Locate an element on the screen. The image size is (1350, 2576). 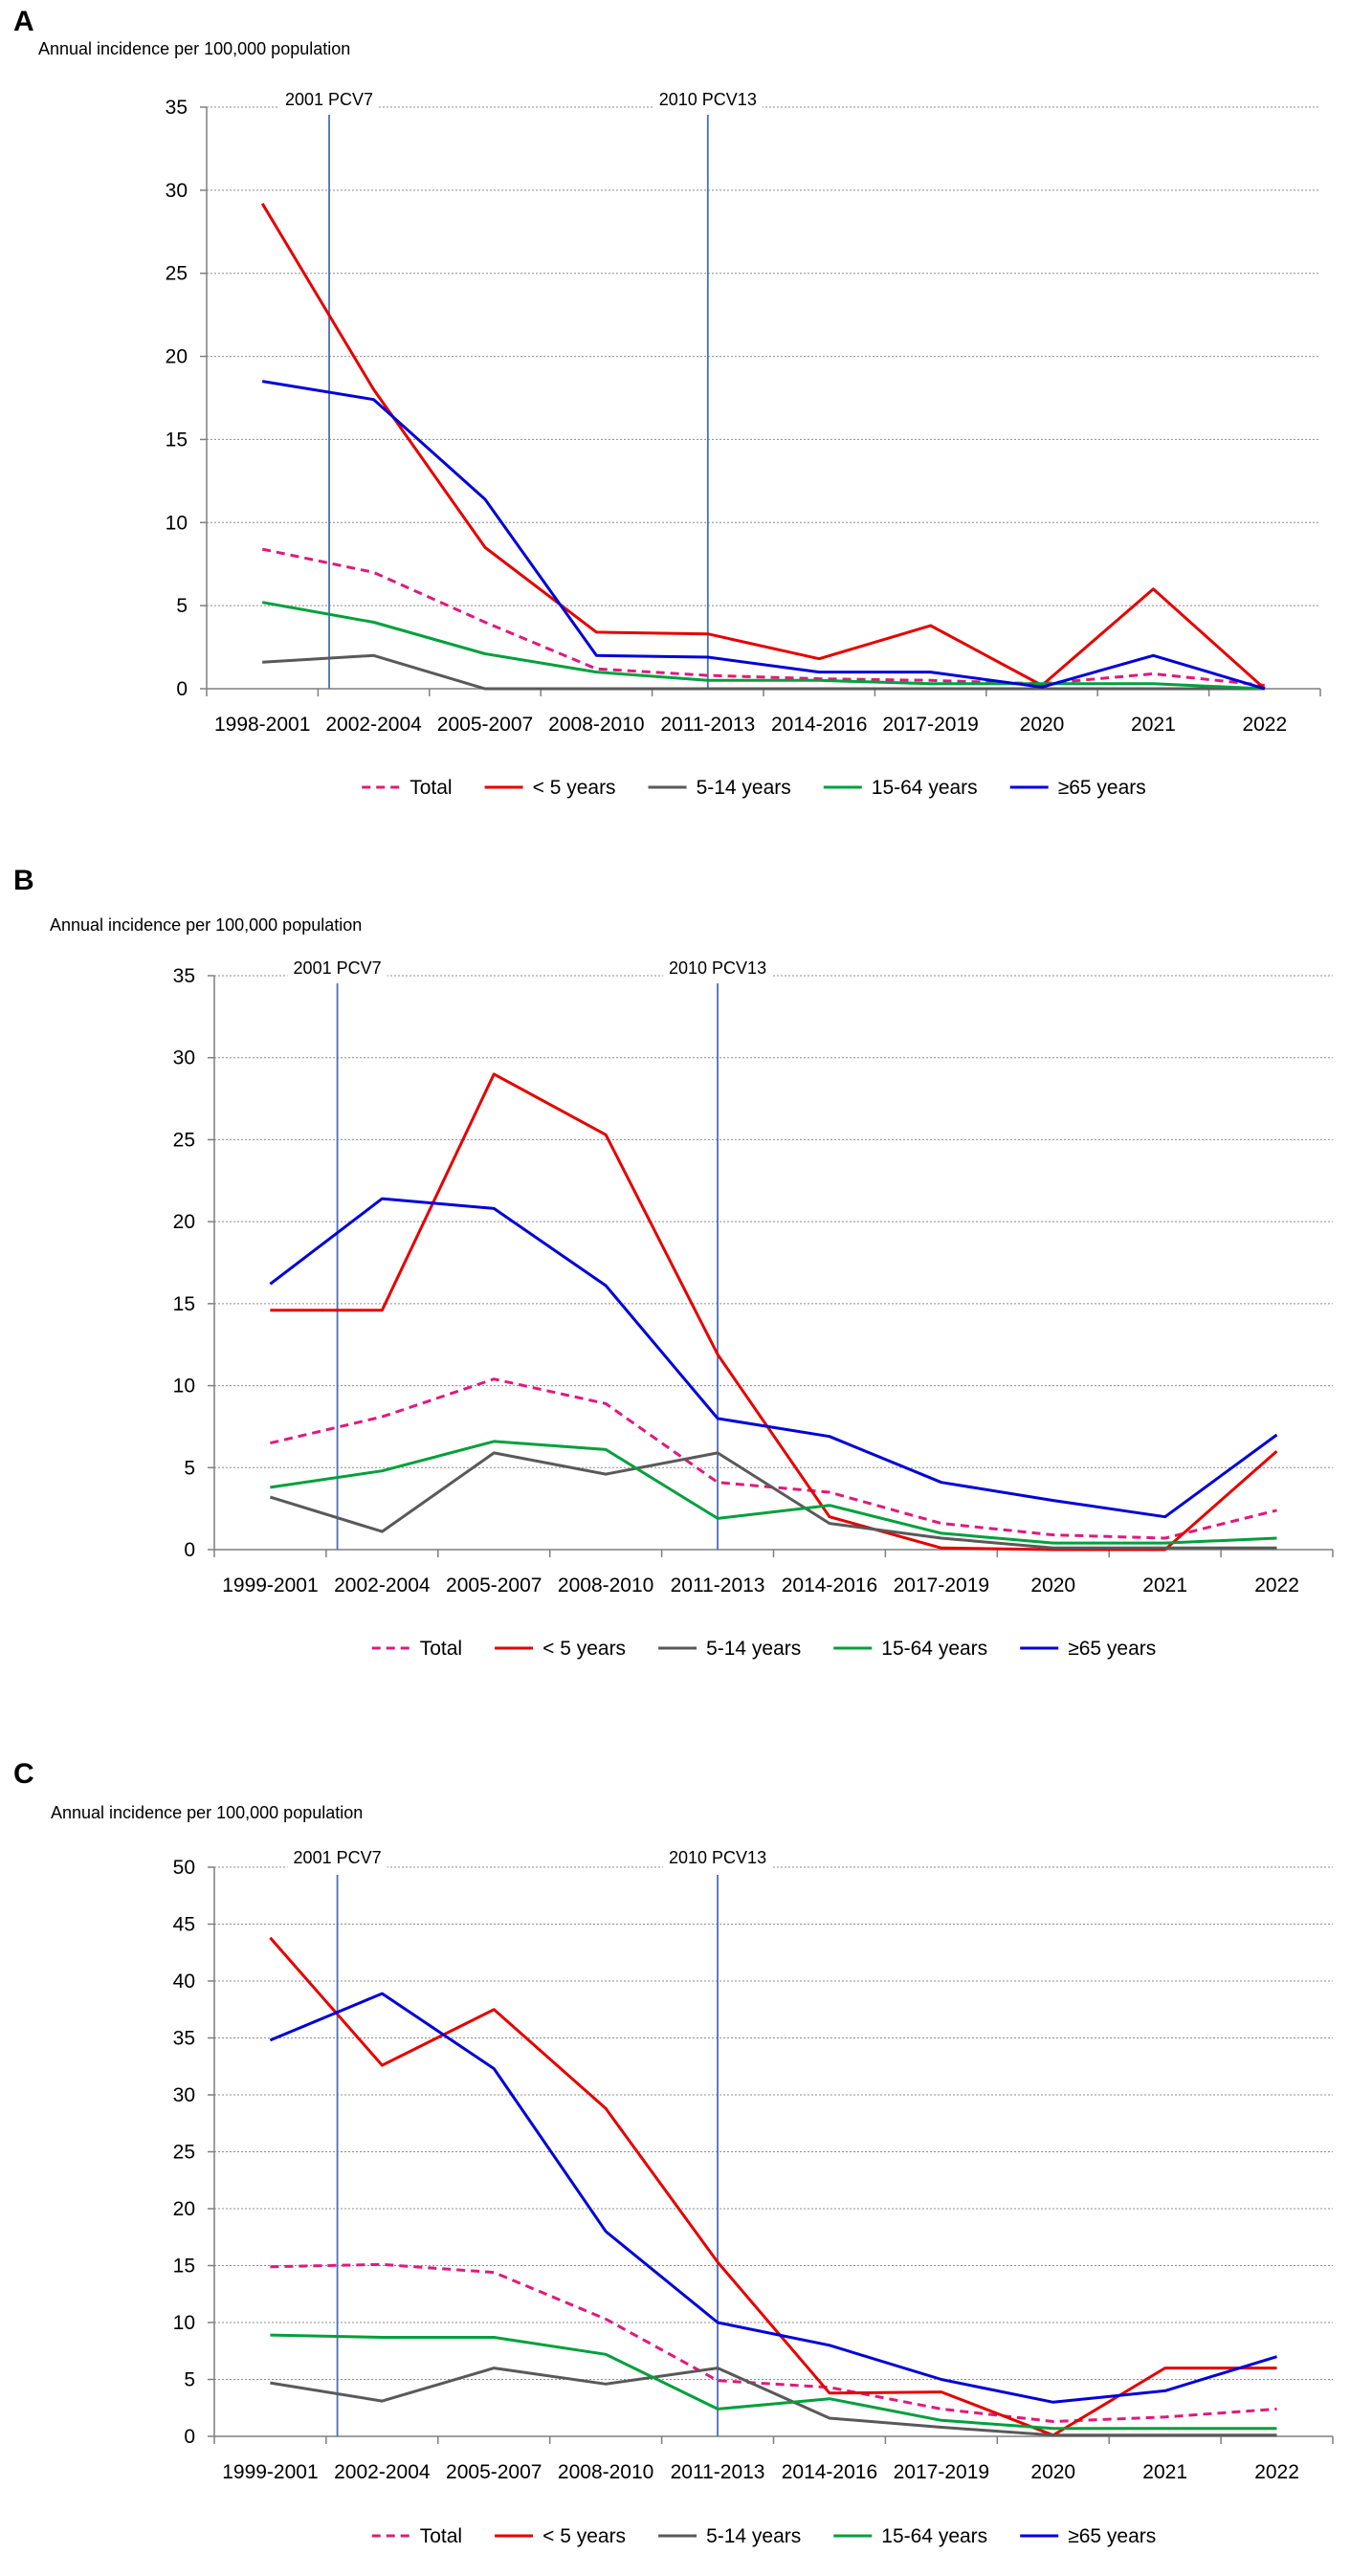
panel-c-y-axis-label: Annual incidence per 100,000 population is located at coordinates (207, 1812).